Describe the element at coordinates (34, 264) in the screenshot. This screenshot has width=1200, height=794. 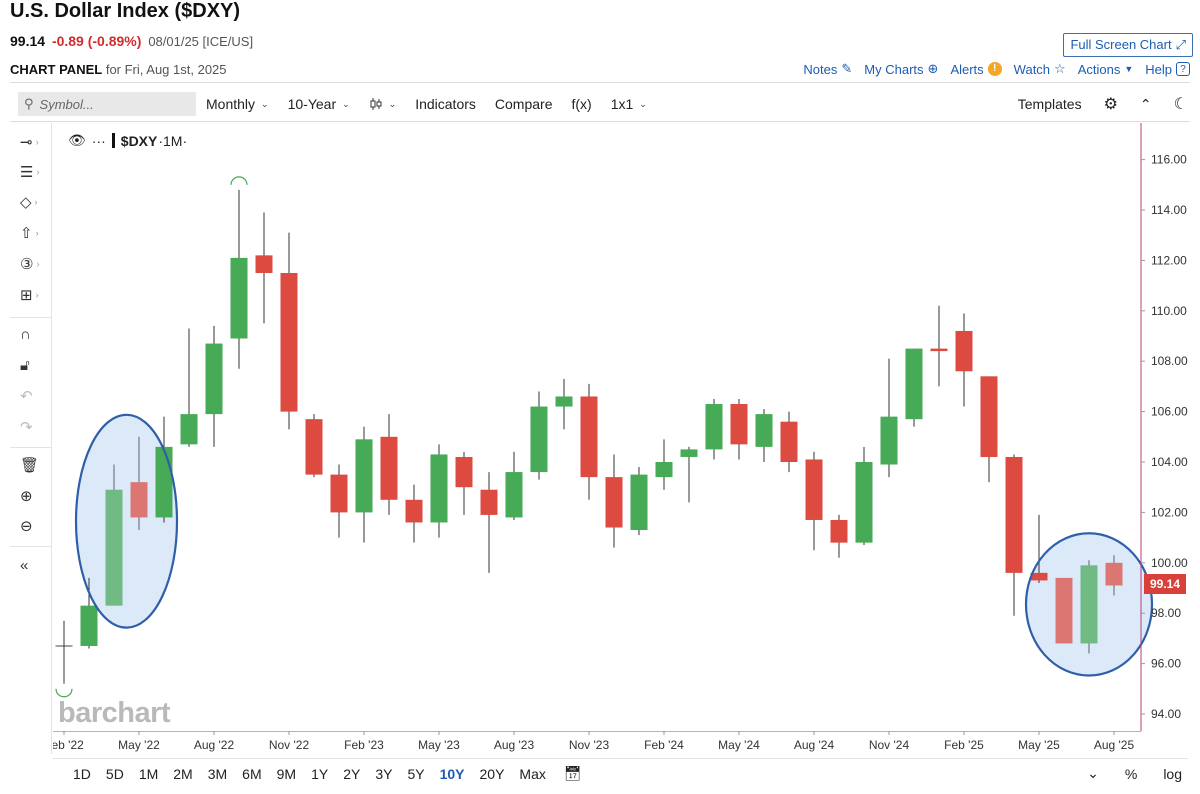
I see `count-tool: ③ ›` at that location.